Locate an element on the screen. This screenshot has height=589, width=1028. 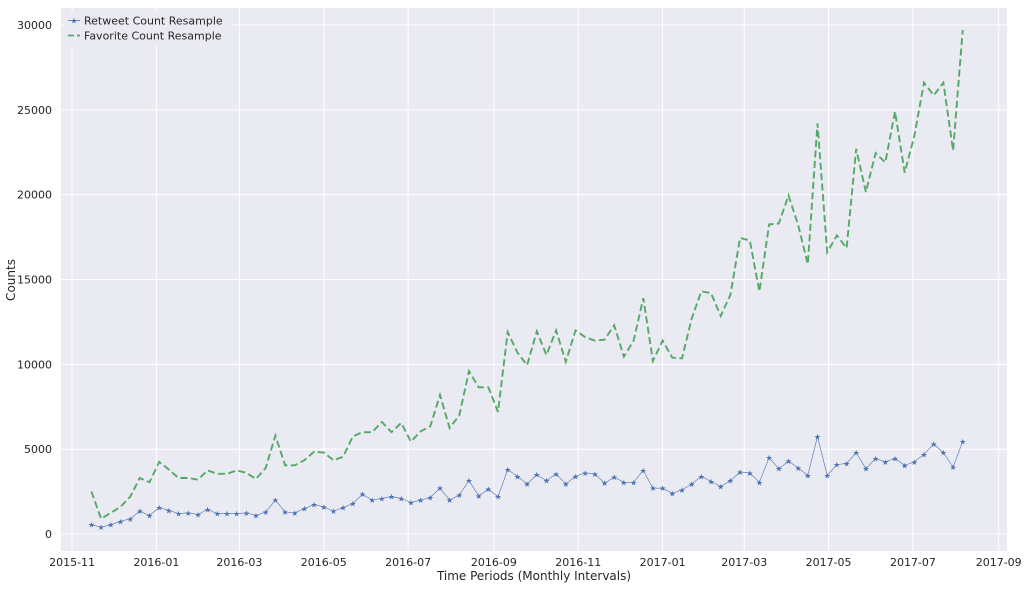
x-tick-label: 2016-07 is located at coordinates (408, 562).